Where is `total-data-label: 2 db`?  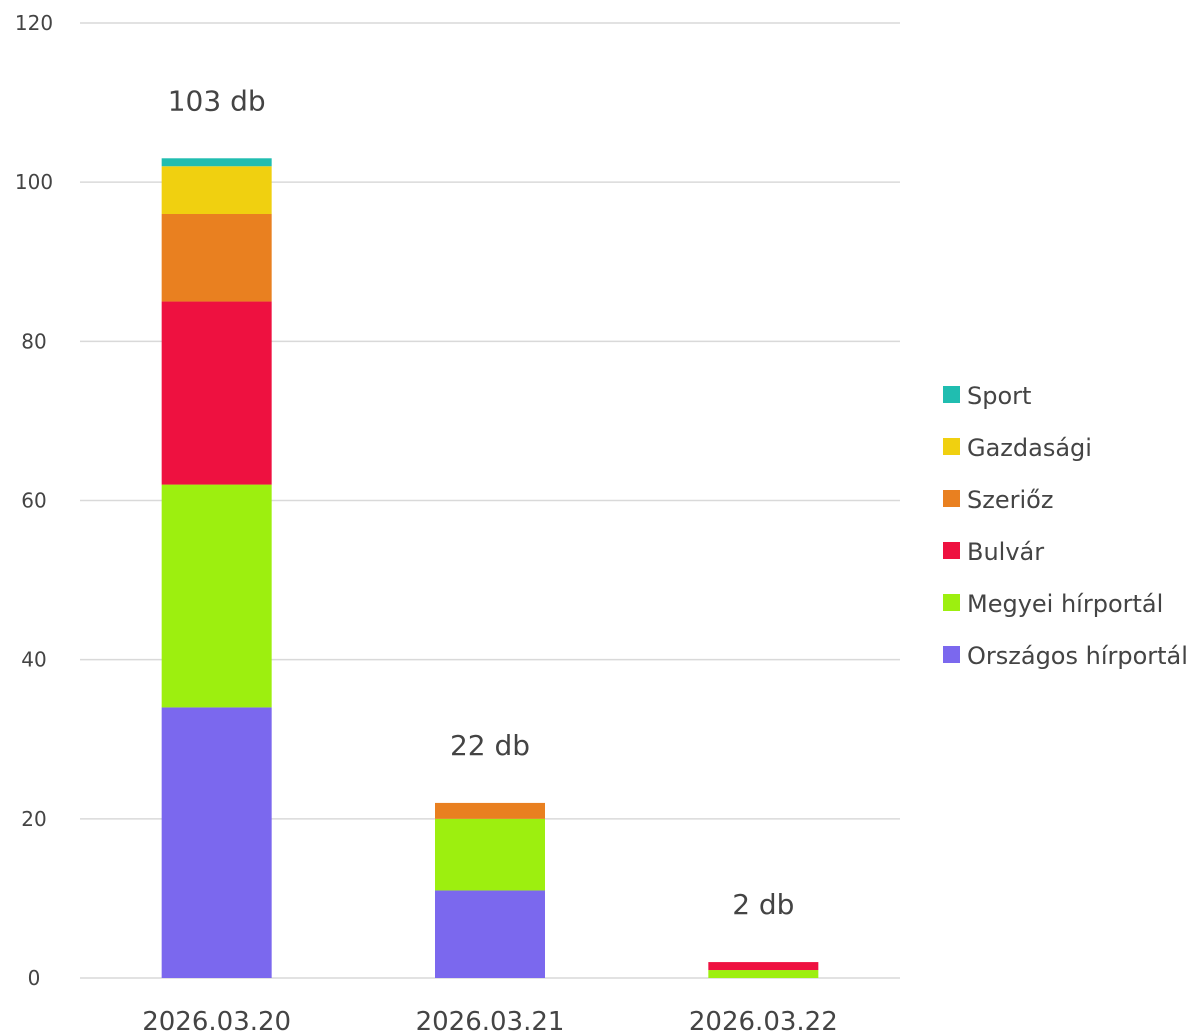 total-data-label: 2 db is located at coordinates (763, 904).